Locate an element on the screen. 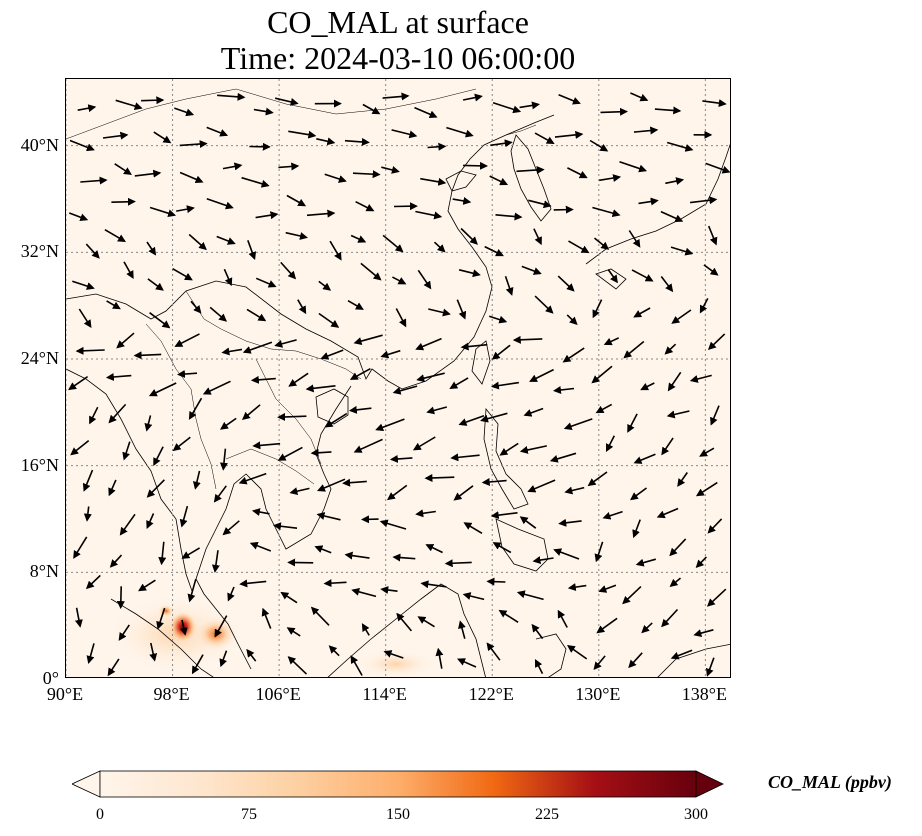 This screenshot has height=836, width=922. coast-mindanao is located at coordinates (522, 545).